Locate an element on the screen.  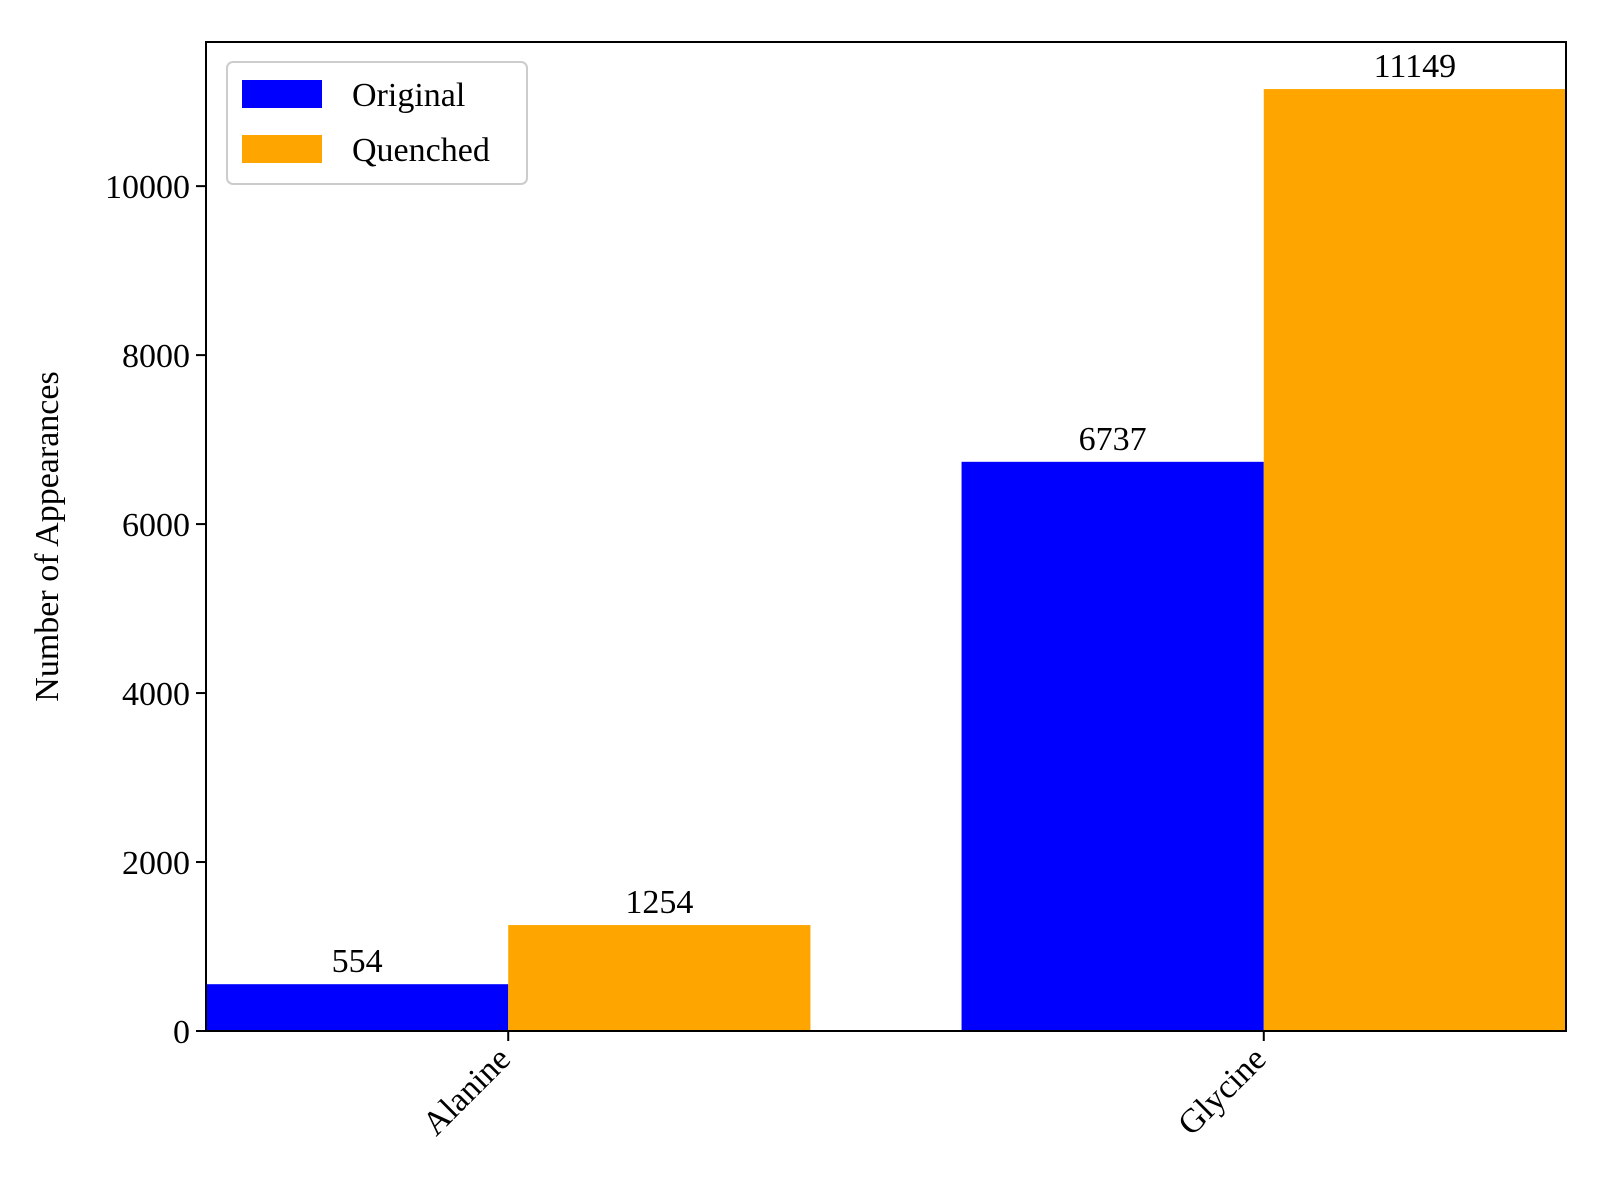
data-label-original-alanine: 554 is located at coordinates (357, 961).